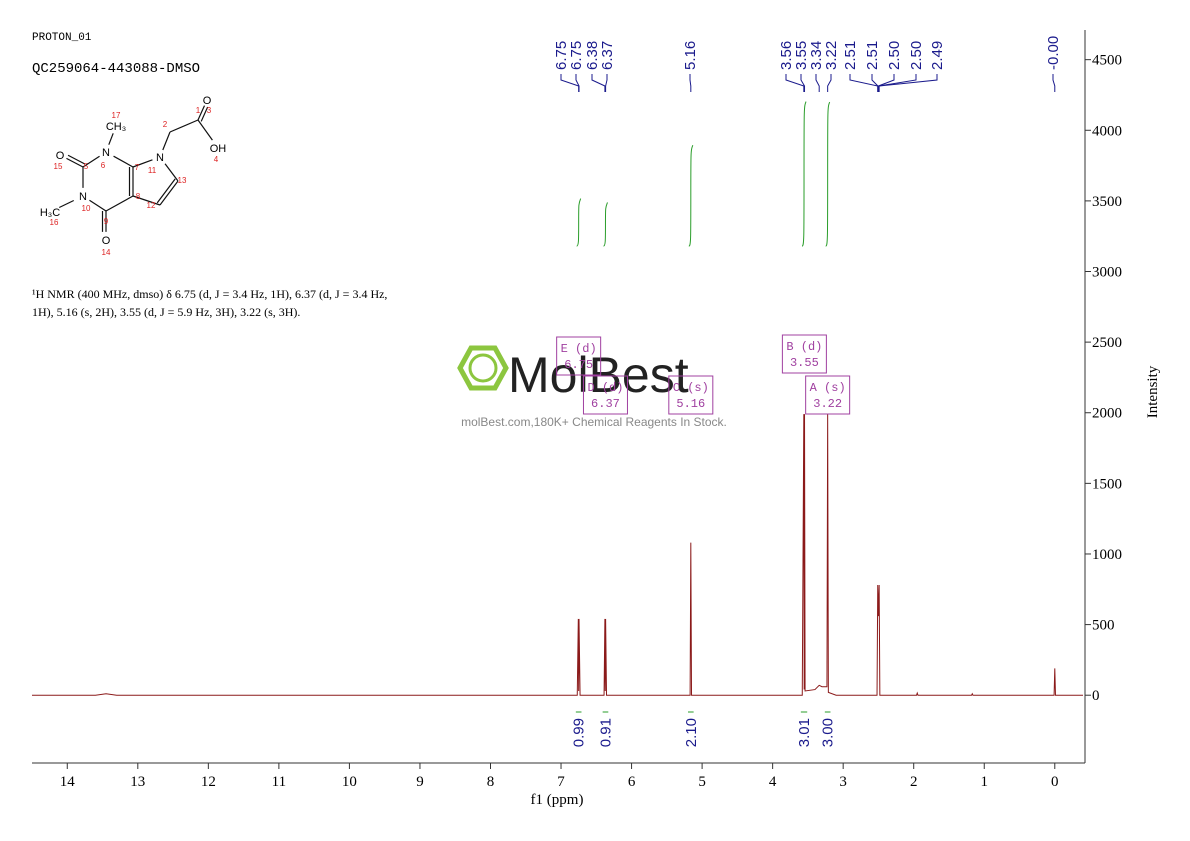 The height and width of the screenshot is (841, 1190). Describe the element at coordinates (850, 55) in the screenshot. I see `peak-label: 2.51` at that location.